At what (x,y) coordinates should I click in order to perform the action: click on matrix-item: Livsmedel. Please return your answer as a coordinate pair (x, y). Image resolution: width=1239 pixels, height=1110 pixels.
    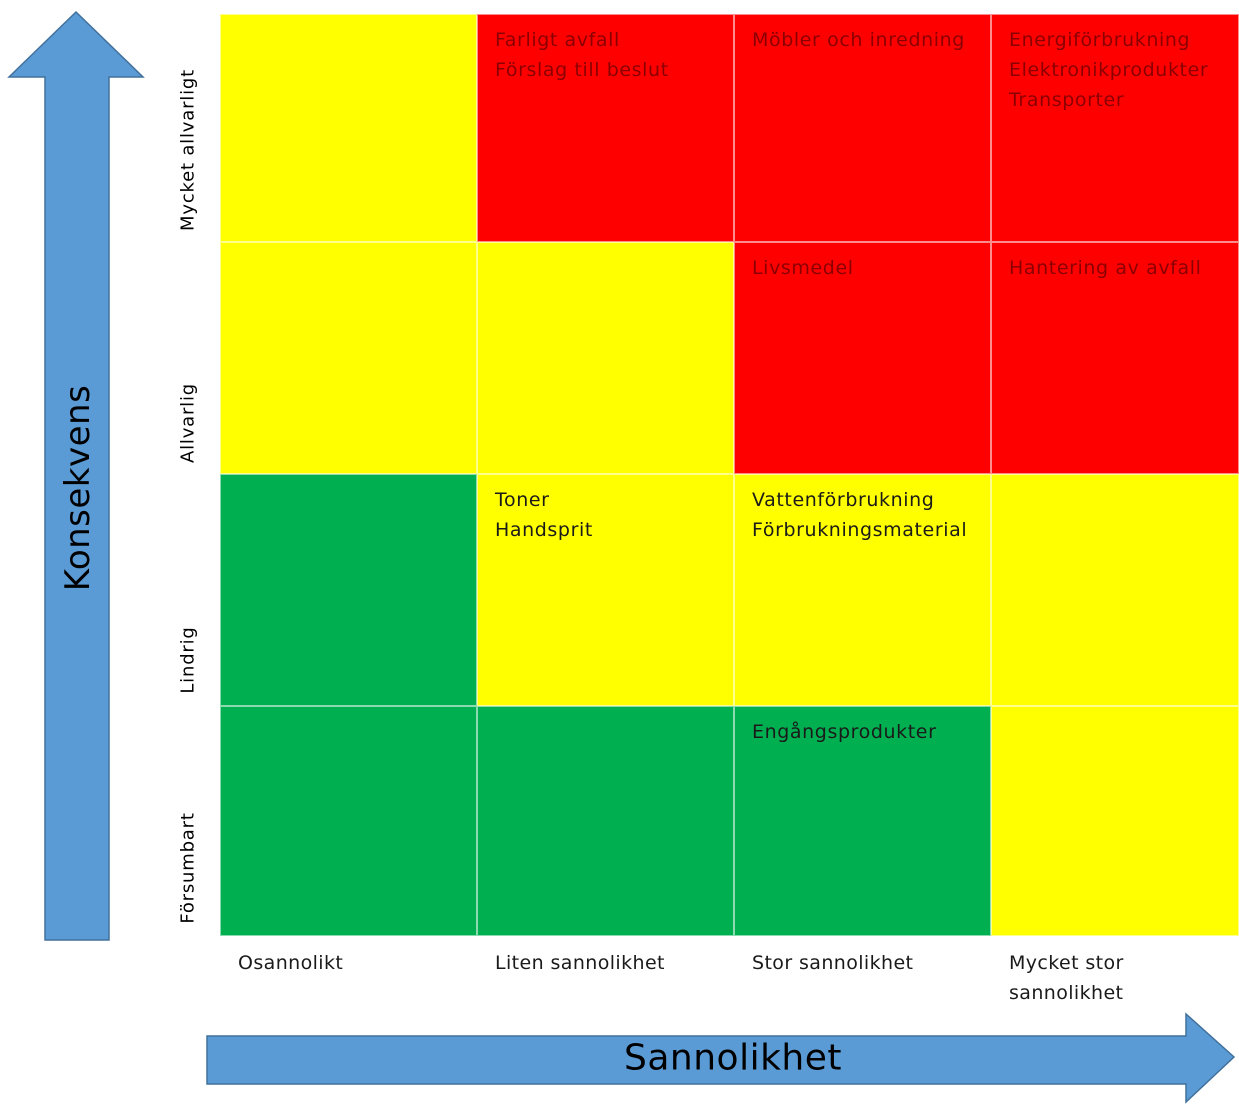
    Looking at the image, I should click on (803, 268).